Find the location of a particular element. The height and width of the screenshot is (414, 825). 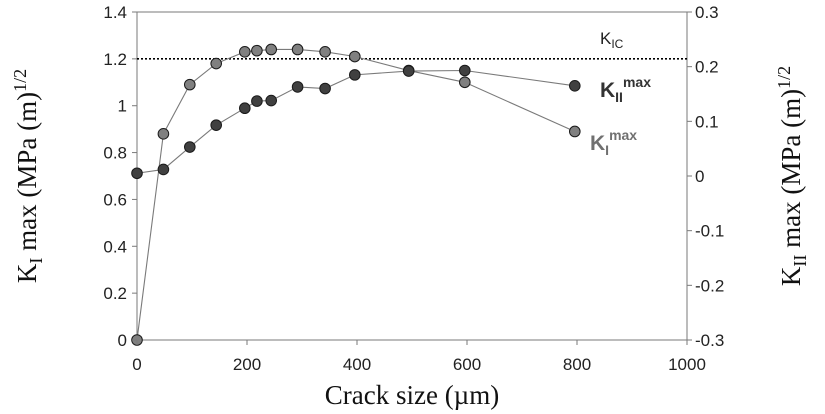

y-left-tick-label-0: 0 is located at coordinates (122, 340).